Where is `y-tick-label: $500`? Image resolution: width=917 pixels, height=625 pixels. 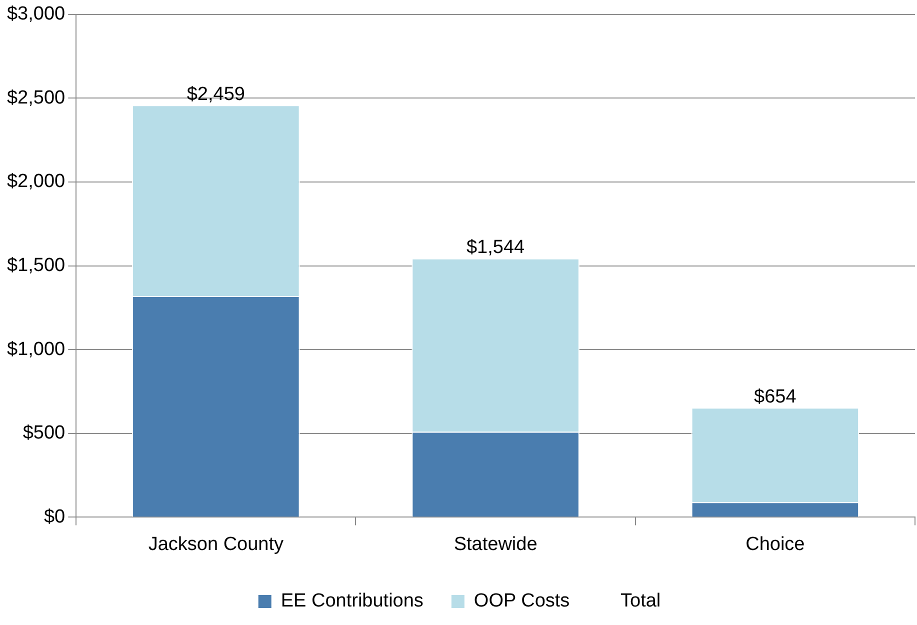 y-tick-label: $500 is located at coordinates (44, 433).